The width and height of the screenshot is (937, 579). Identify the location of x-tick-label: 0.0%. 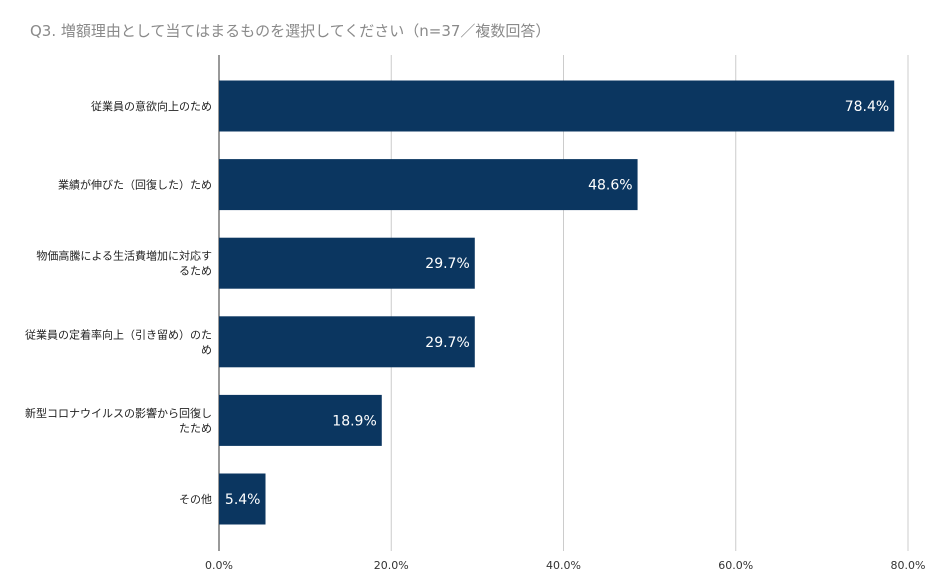
(219, 565).